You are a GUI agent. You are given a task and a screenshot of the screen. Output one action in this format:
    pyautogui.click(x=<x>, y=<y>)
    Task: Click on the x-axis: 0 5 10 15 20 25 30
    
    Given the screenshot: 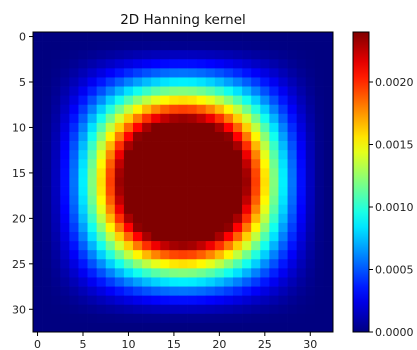 What is the action you would take?
    pyautogui.click(x=175, y=341)
    